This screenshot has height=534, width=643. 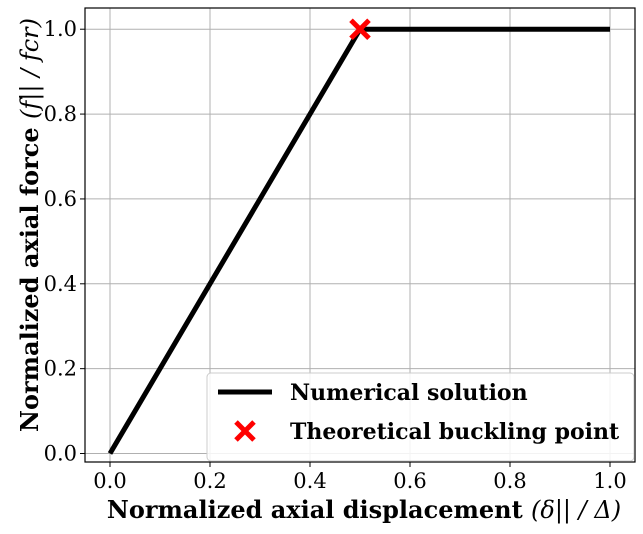 I want to click on x-tick-label: 0.6, so click(x=409, y=481).